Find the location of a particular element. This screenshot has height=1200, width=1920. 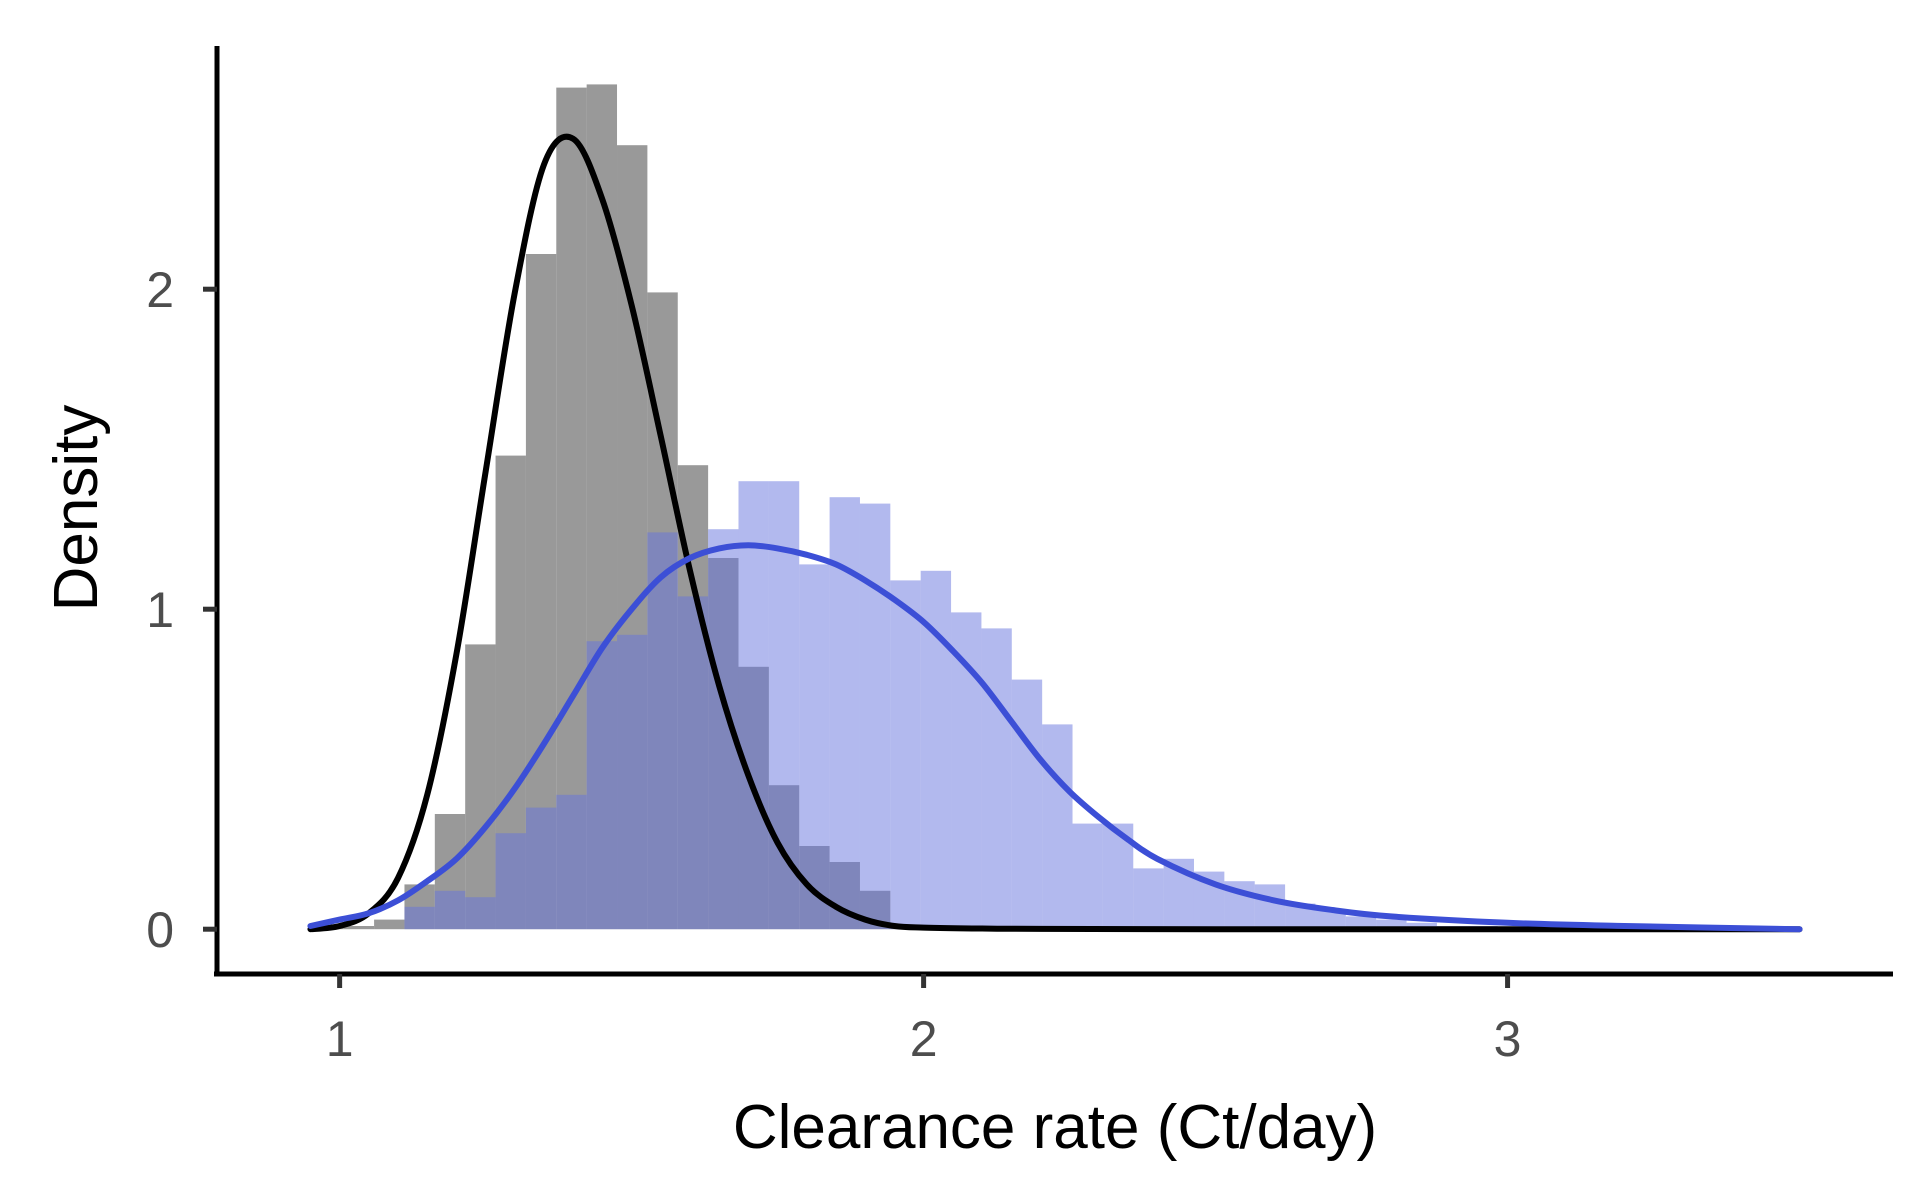

y-tick-label: 0 is located at coordinates (160, 930).